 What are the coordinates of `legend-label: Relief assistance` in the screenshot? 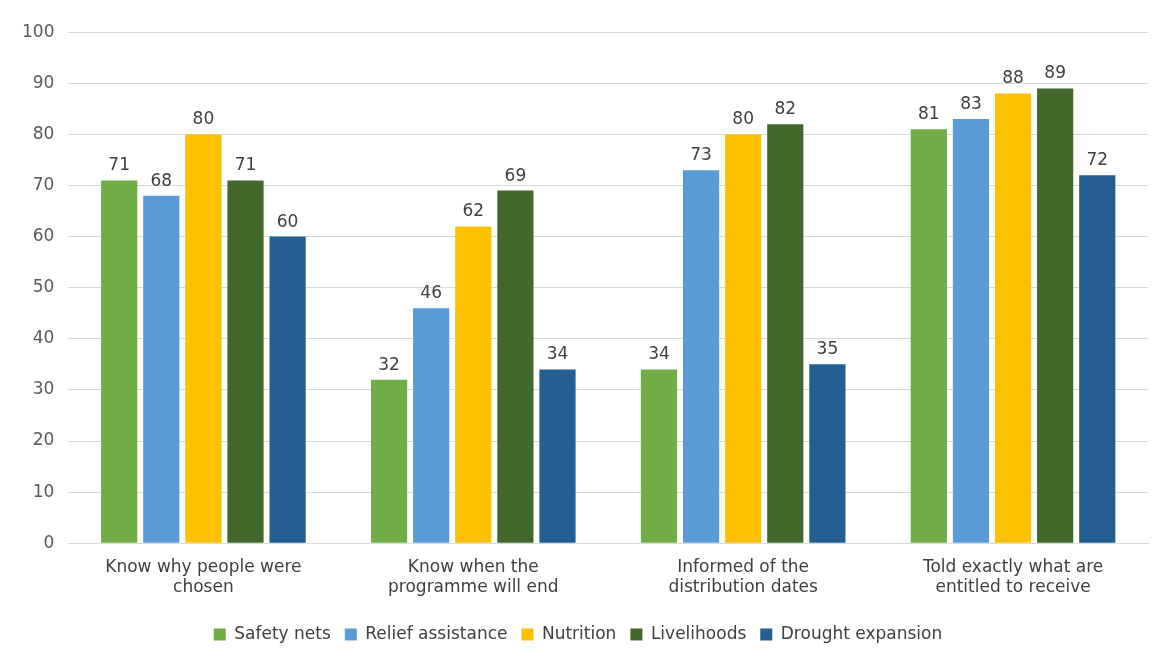 It's located at (436, 632).